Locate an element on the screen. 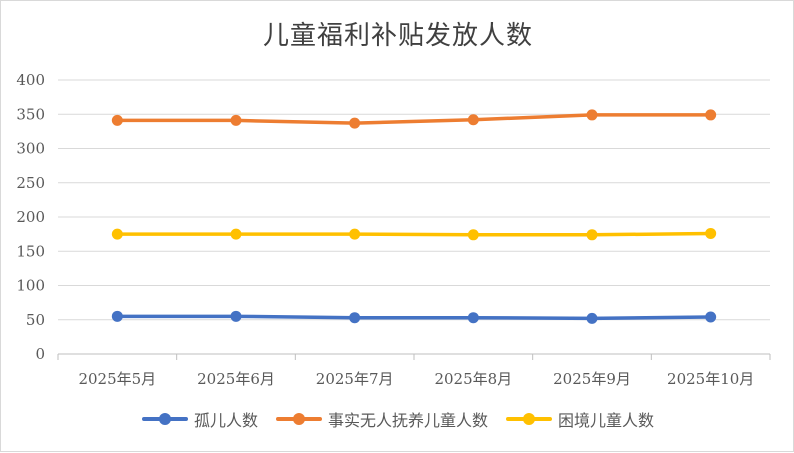 This screenshot has height=453, width=794. x-tick-label: 2025年8月 is located at coordinates (473, 379).